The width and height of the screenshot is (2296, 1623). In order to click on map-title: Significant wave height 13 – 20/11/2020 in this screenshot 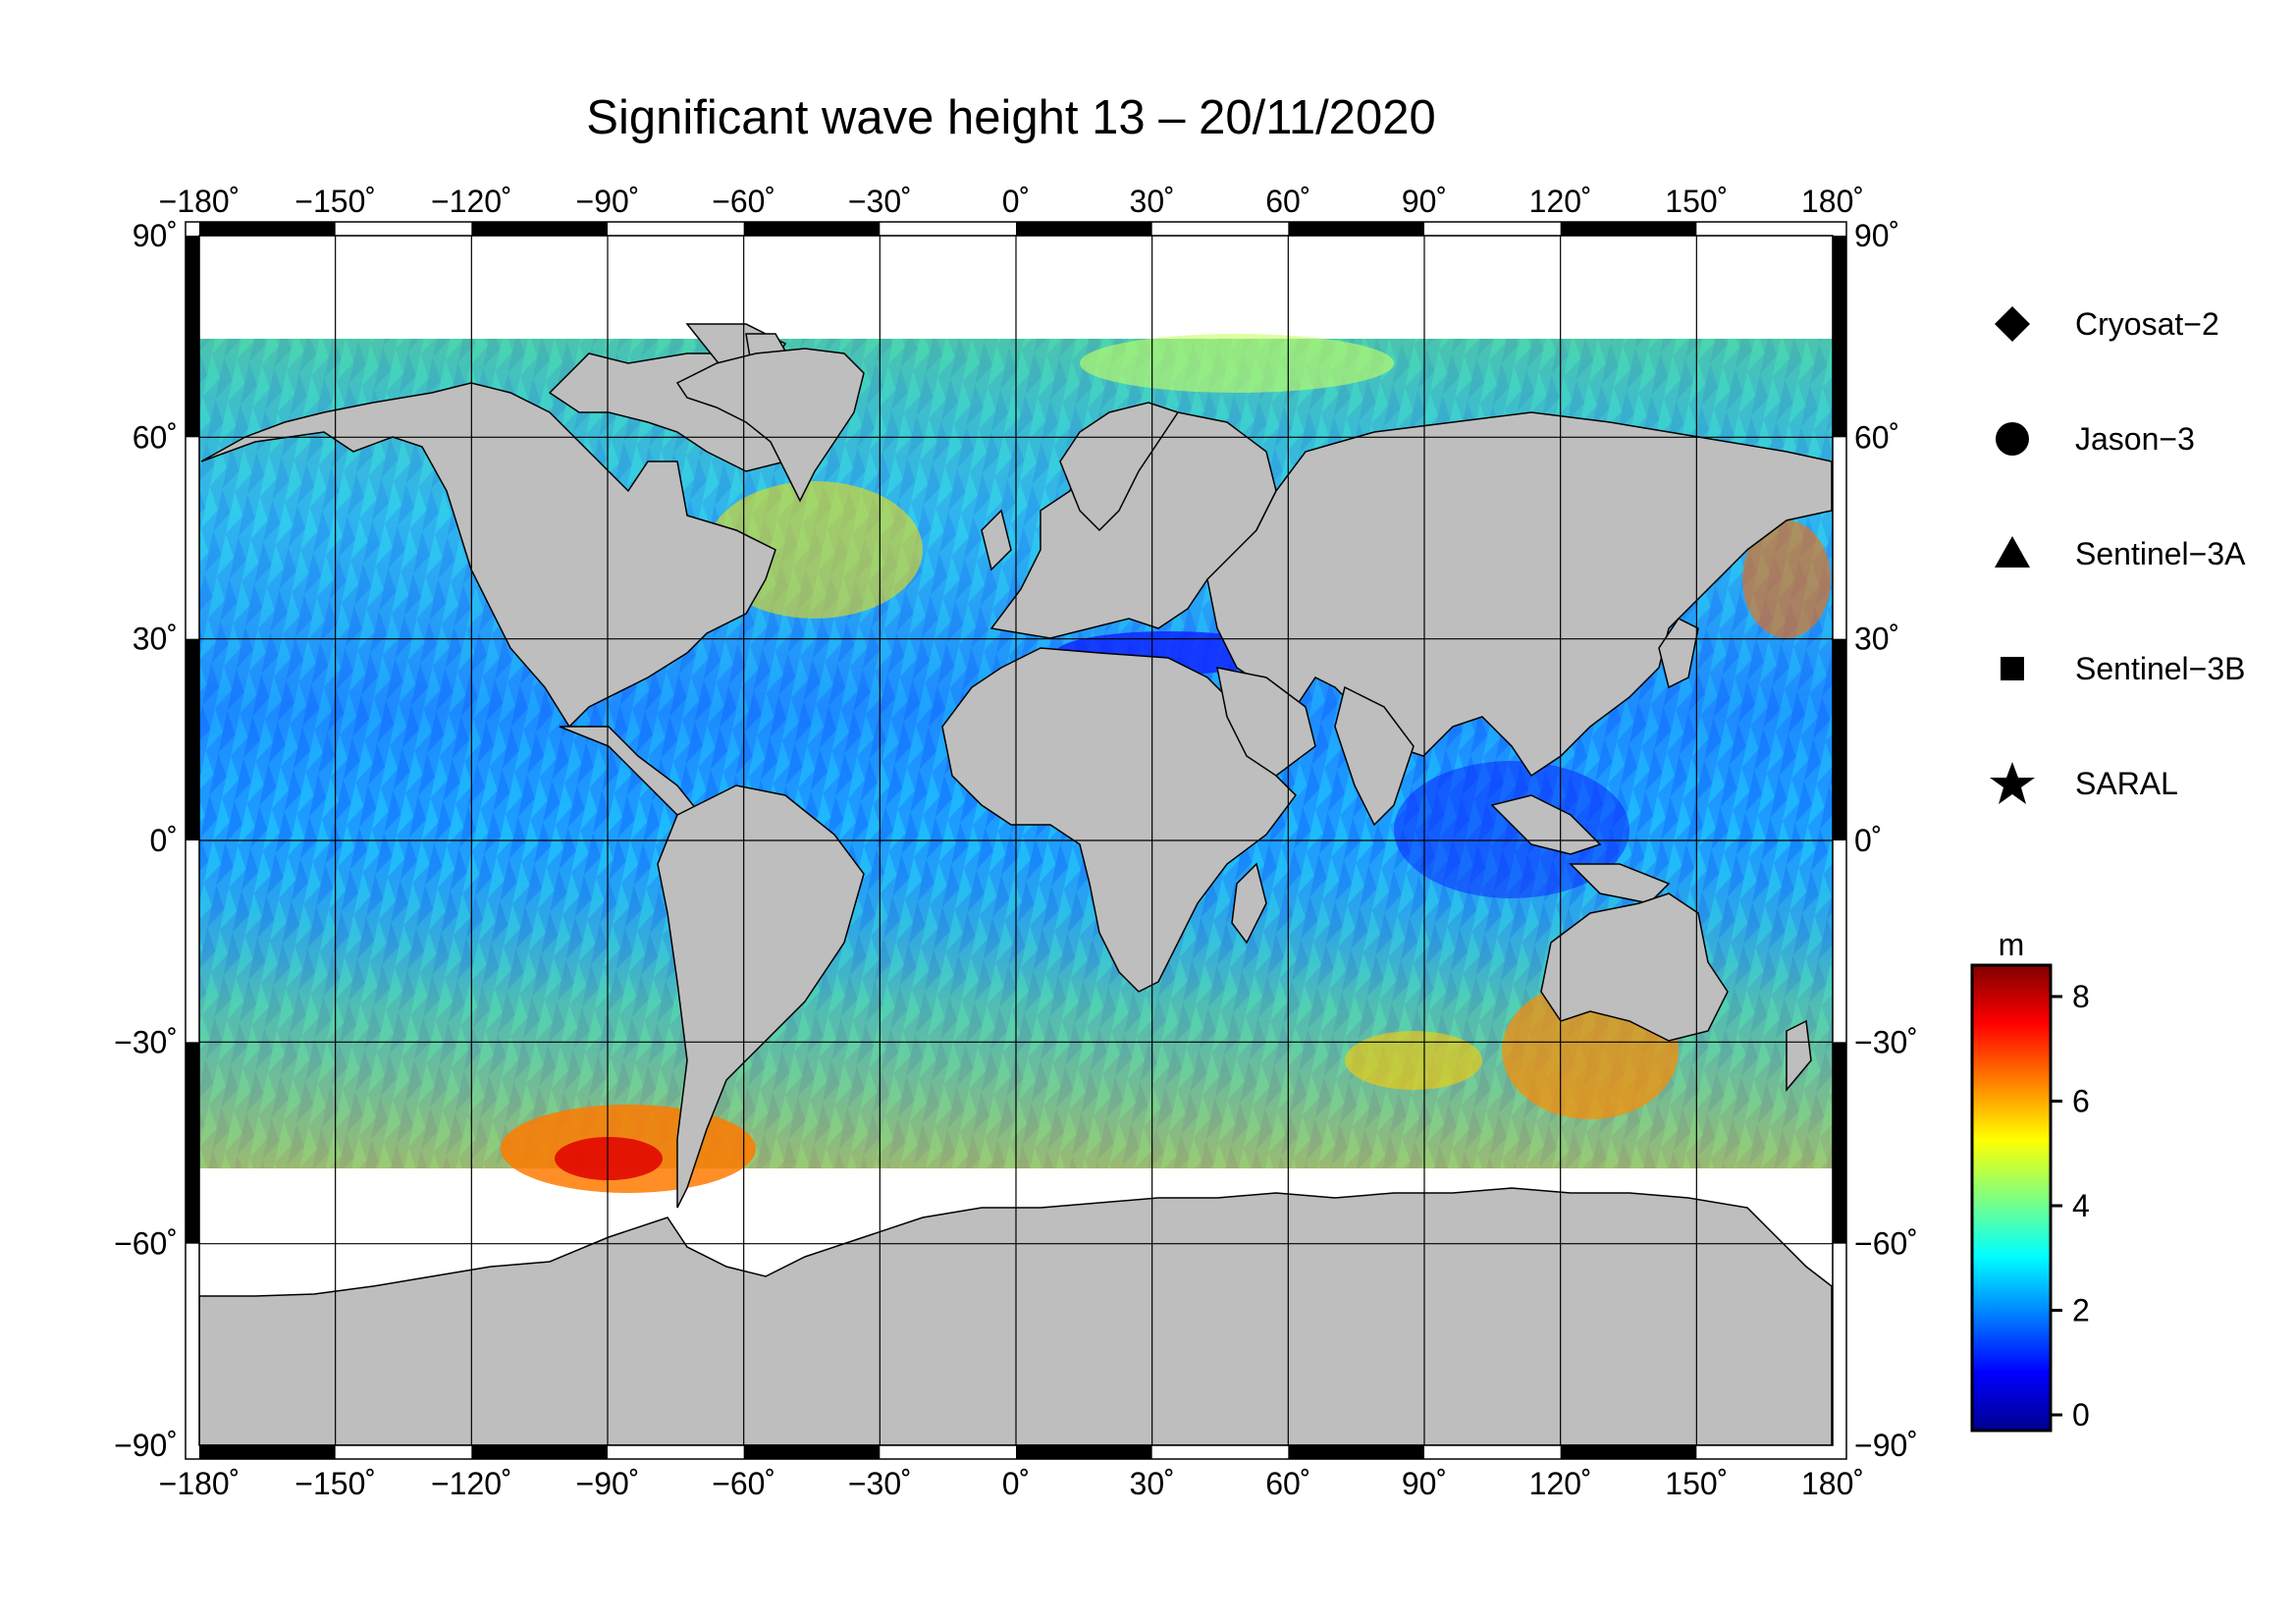, I will do `click(1011, 117)`.